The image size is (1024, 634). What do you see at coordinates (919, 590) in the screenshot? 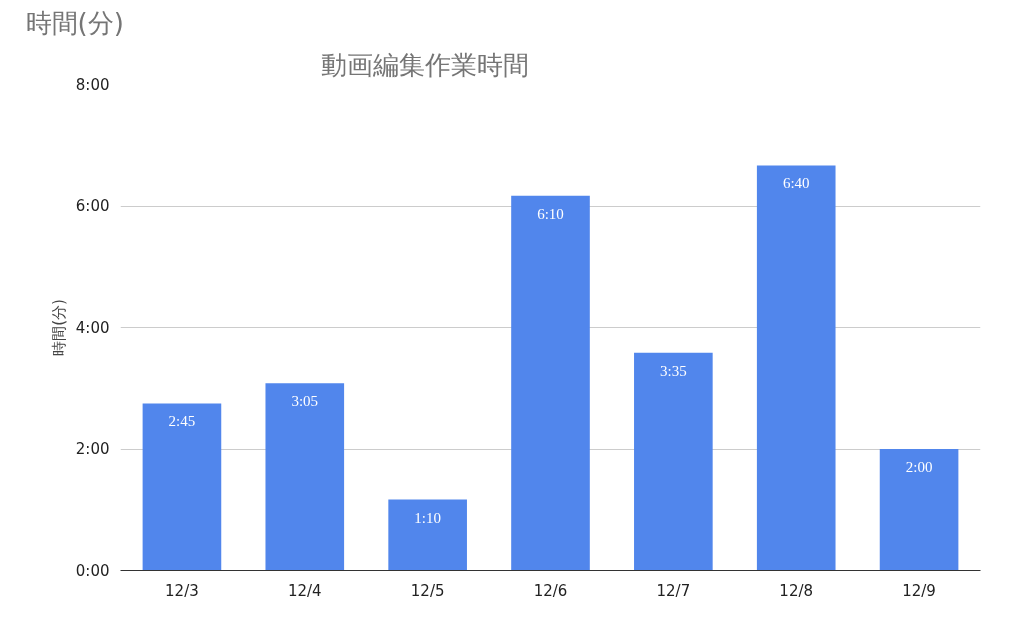
I see `x-tick-label: 12/9` at bounding box center [919, 590].